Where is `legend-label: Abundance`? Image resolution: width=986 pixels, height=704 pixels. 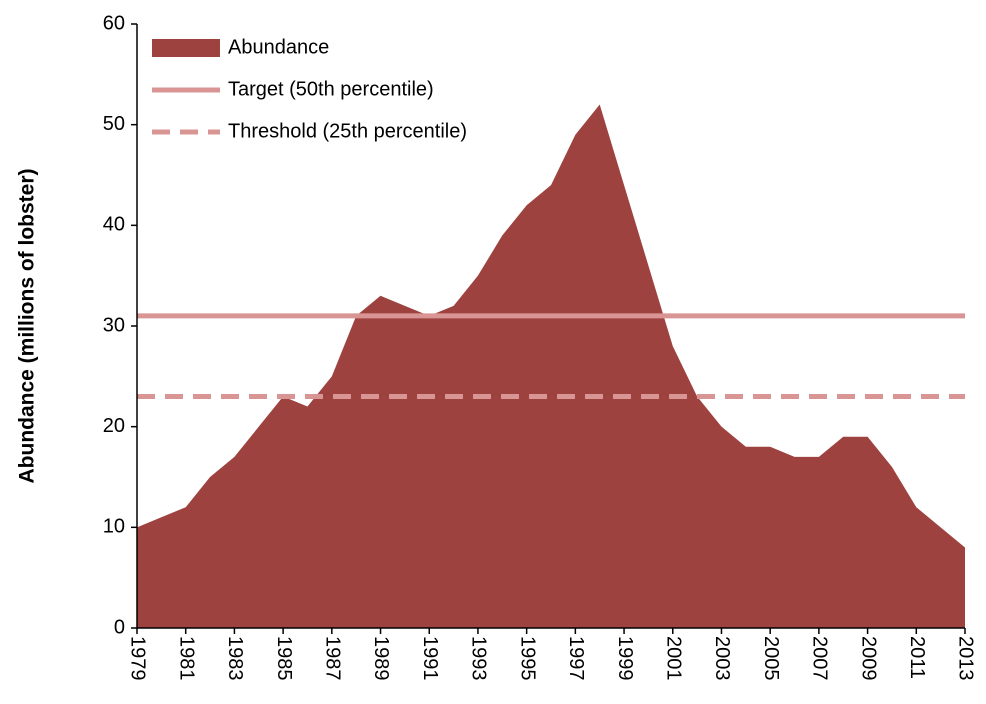 legend-label: Abundance is located at coordinates (278, 47).